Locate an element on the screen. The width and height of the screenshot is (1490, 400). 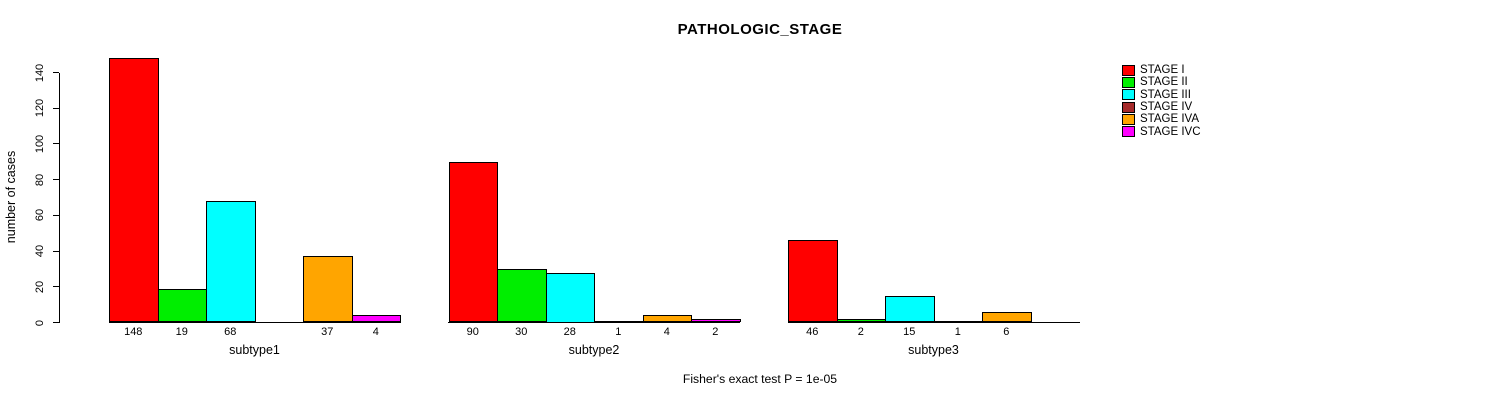
legend-label: STAGE II is located at coordinates (1164, 82).